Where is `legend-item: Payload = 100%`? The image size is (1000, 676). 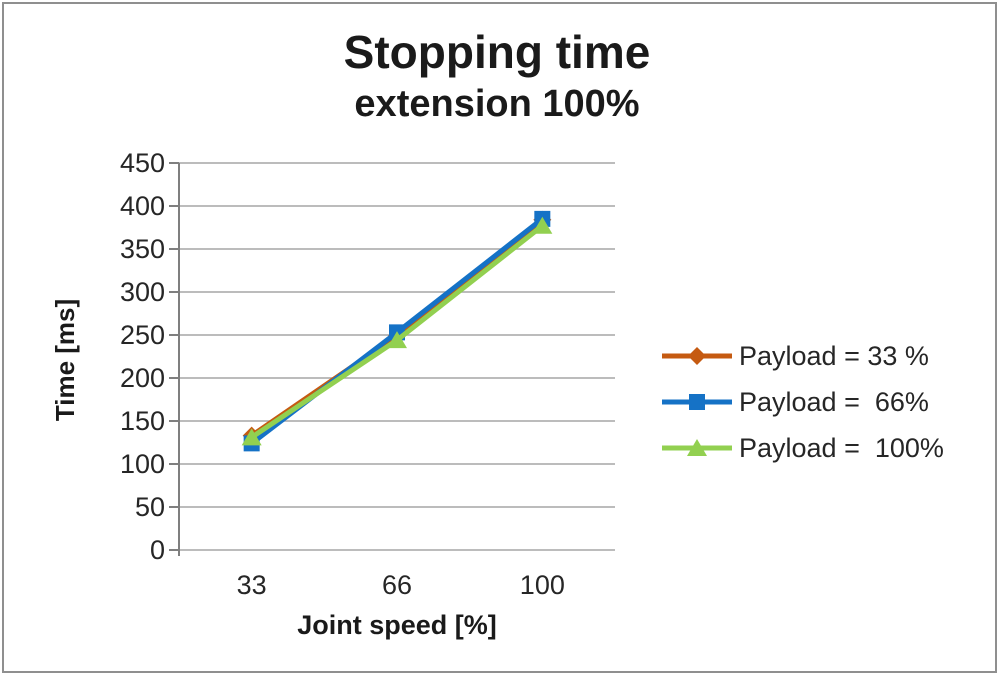
legend-item: Payload = 100% is located at coordinates (825, 448).